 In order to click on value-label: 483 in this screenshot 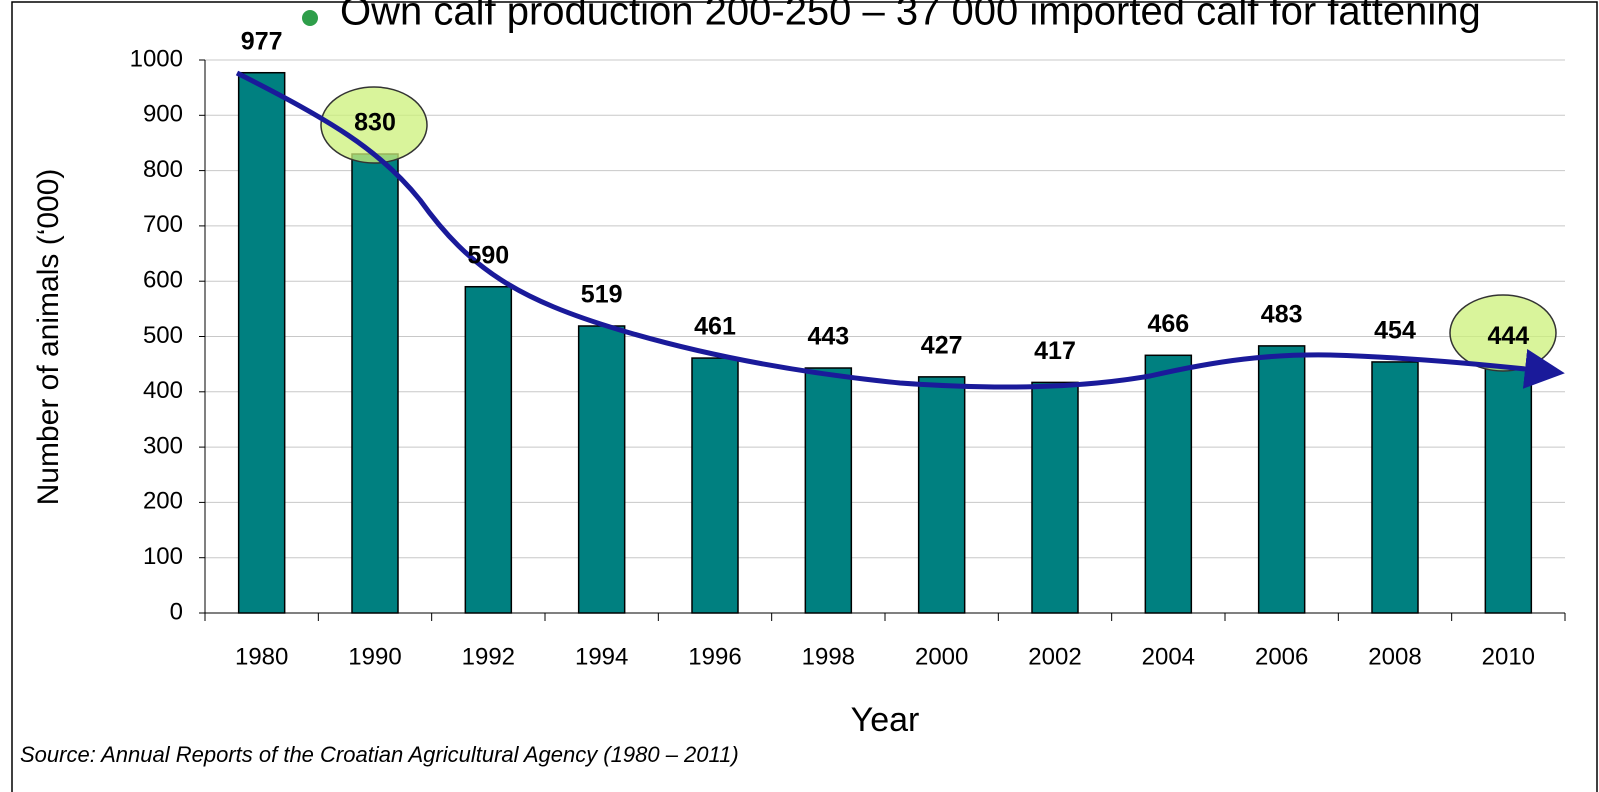, I will do `click(1282, 315)`.